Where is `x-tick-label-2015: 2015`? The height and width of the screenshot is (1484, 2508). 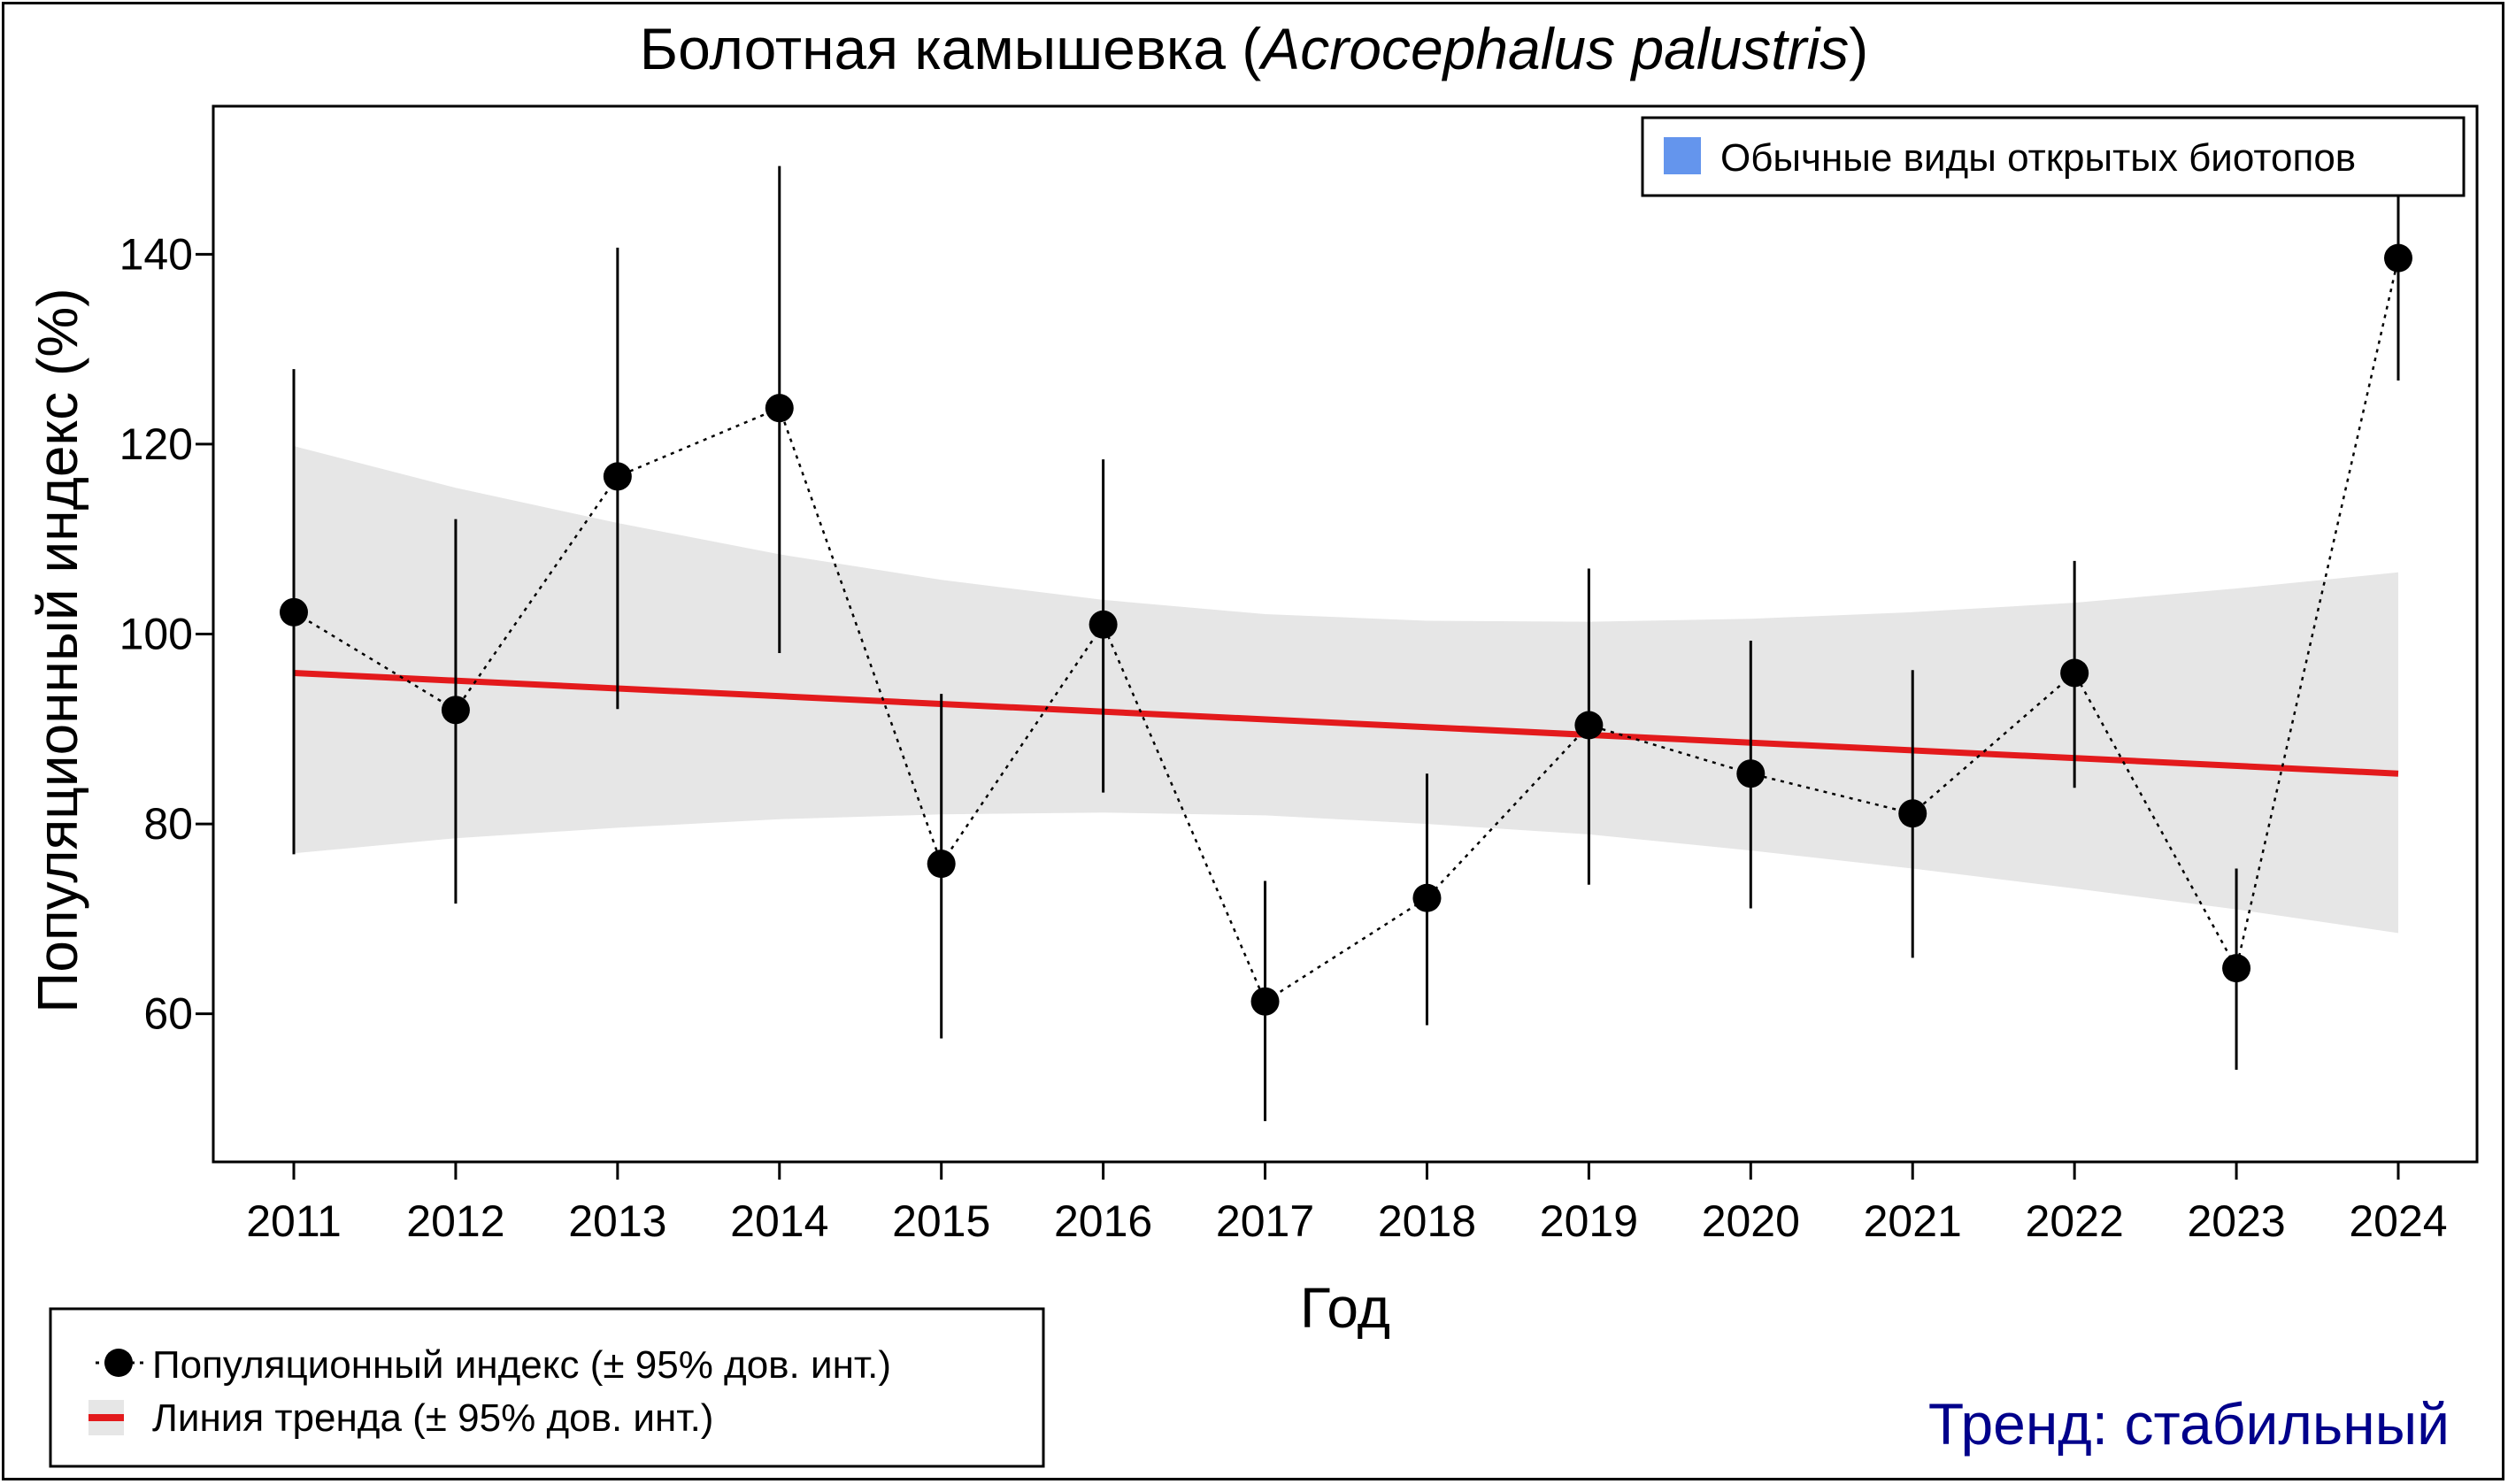
x-tick-label-2015: 2015 is located at coordinates (941, 1221).